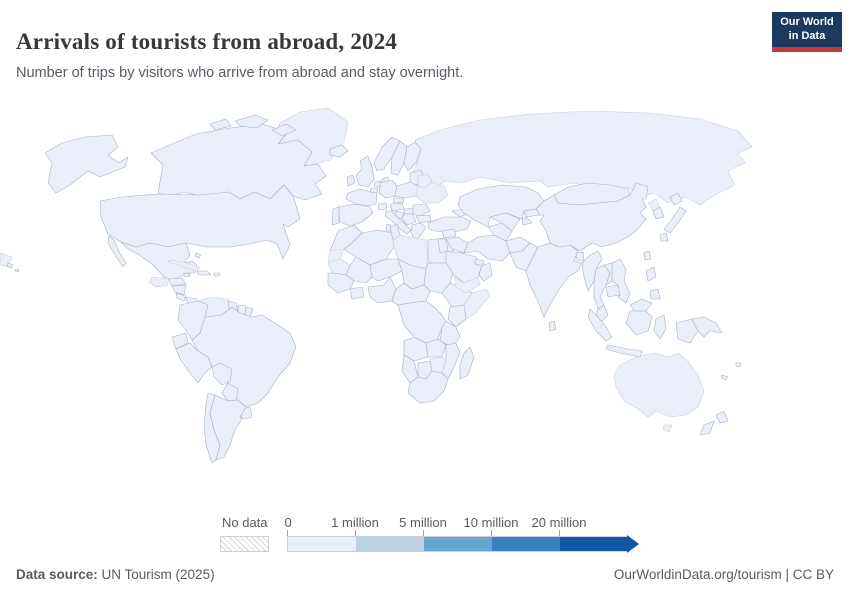 This screenshot has height=600, width=850. What do you see at coordinates (467, 363) in the screenshot?
I see `country-madagascar` at bounding box center [467, 363].